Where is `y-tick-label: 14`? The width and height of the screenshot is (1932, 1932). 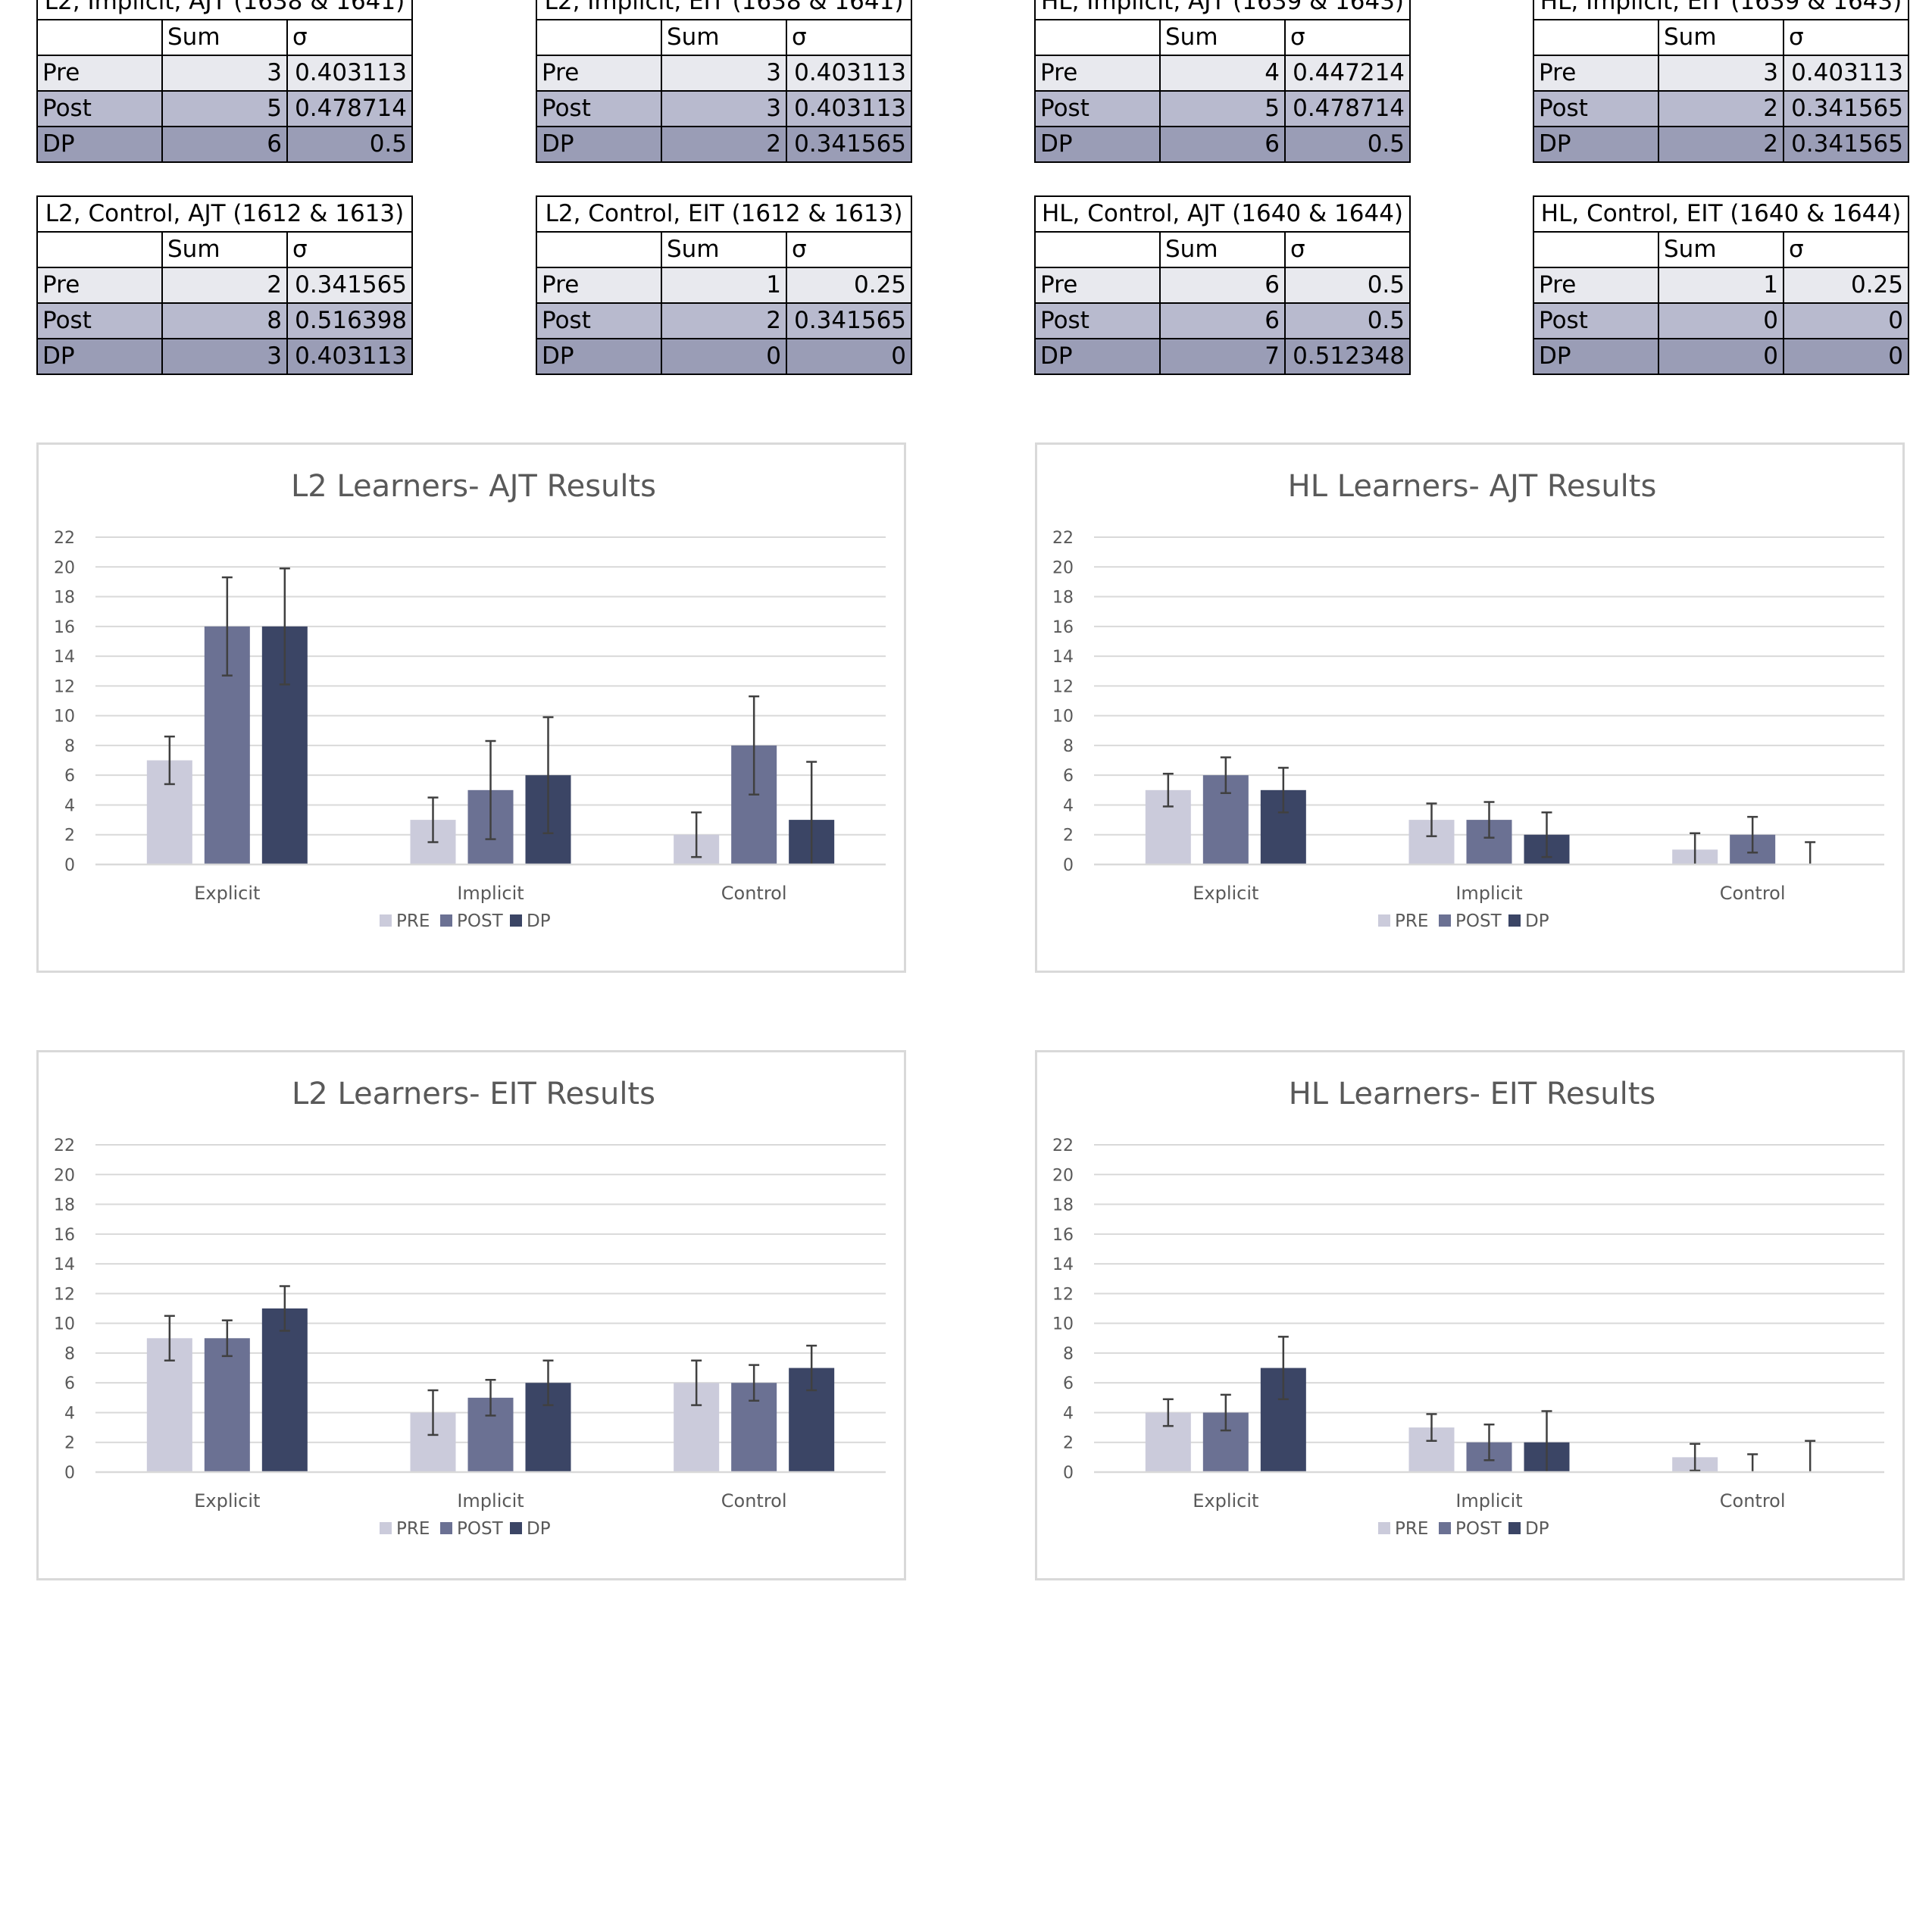 y-tick-label: 14 is located at coordinates (64, 1264).